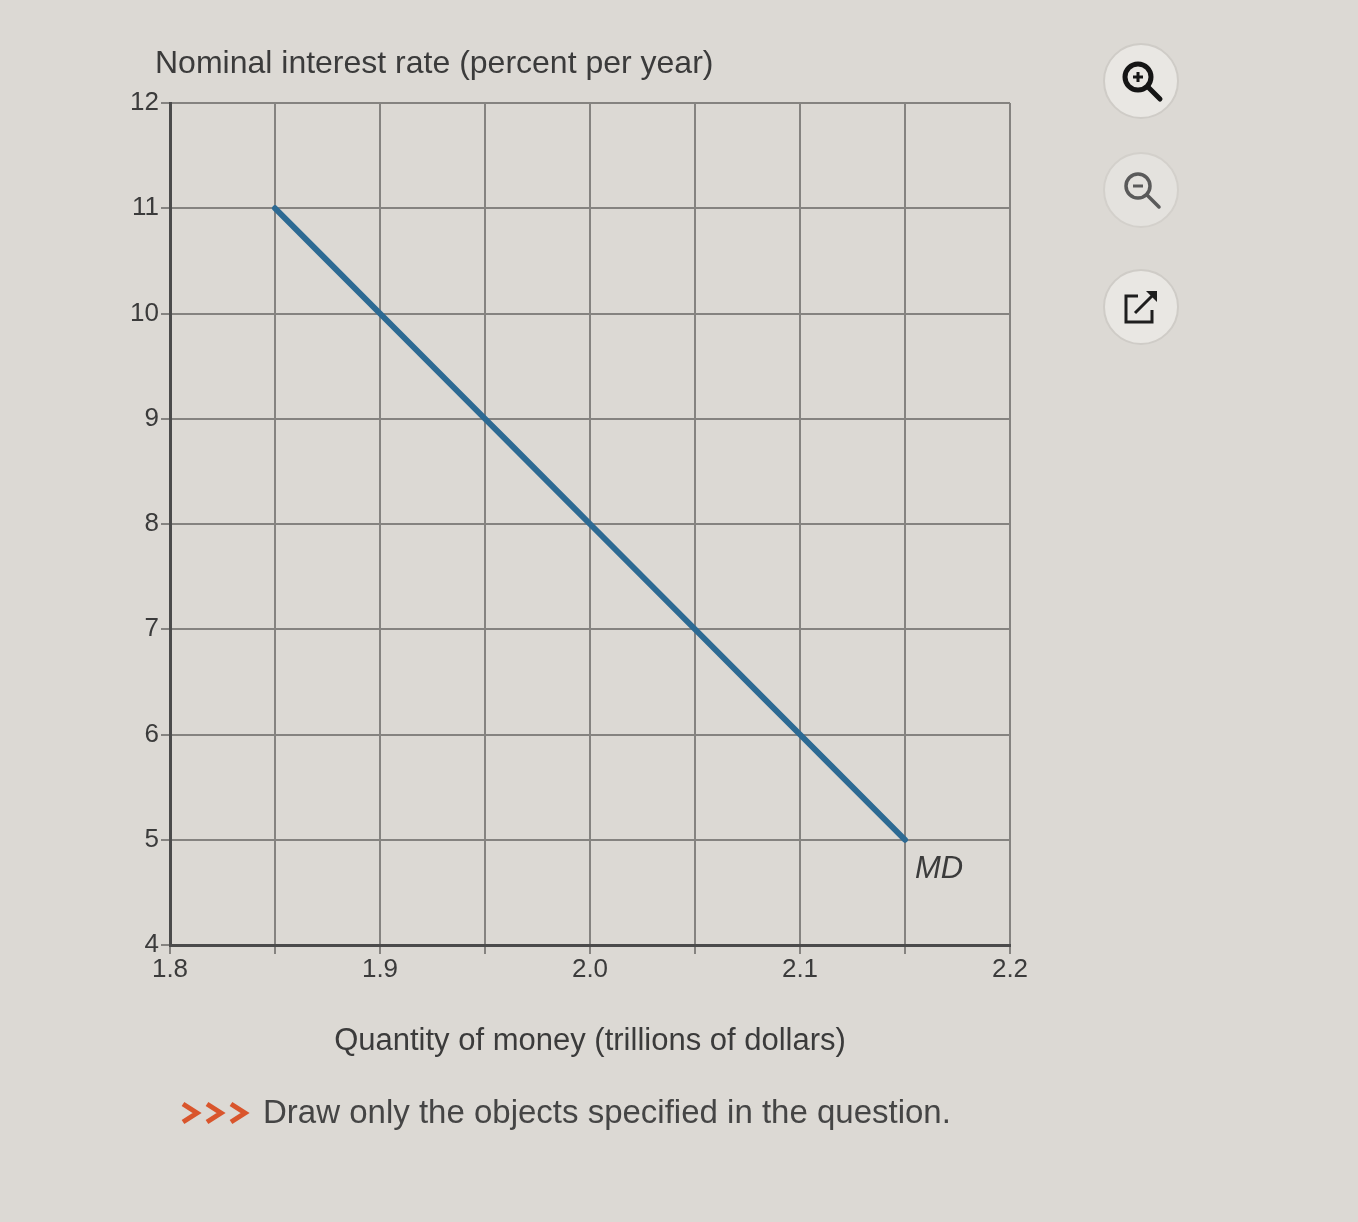 The width and height of the screenshot is (1358, 1222). I want to click on y-axis-title: Nominal interest rate (percent per year), so click(434, 62).